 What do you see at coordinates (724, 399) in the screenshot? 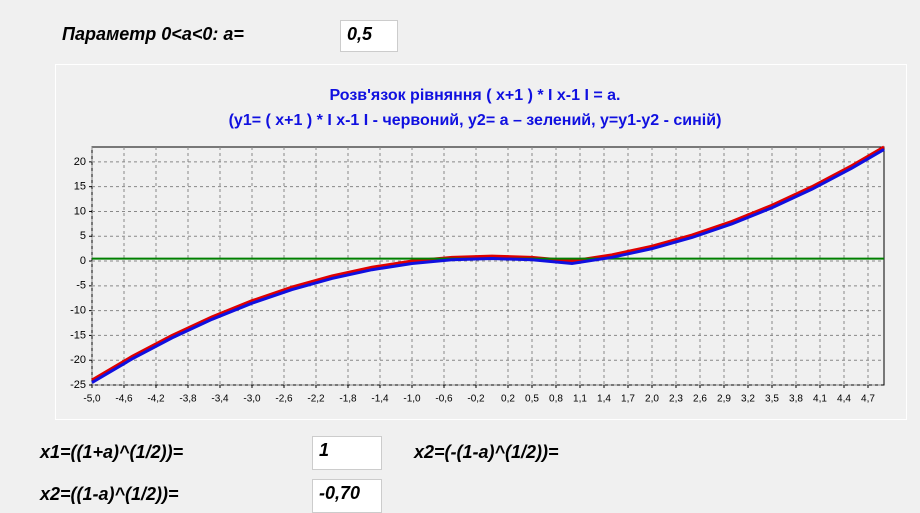
I see `x-tick-label: 2,9` at bounding box center [724, 399].